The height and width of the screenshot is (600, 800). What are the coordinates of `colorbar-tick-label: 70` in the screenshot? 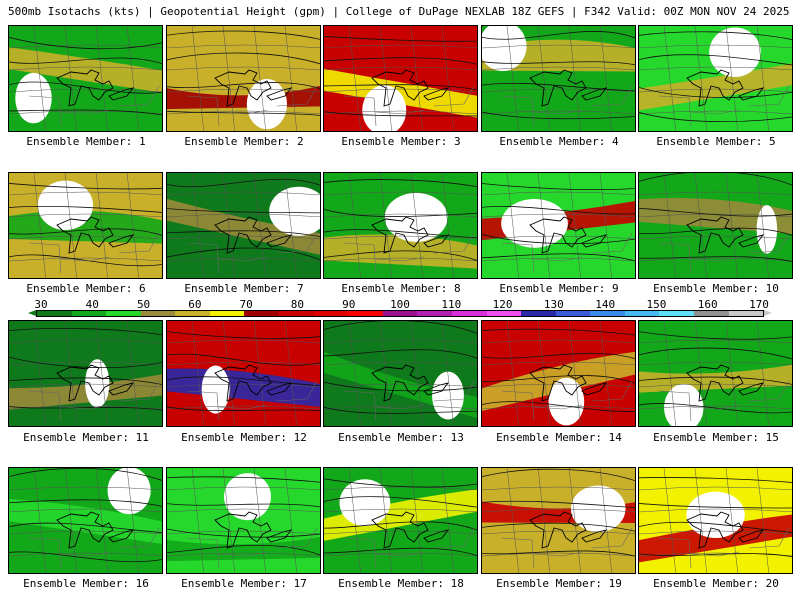 It's located at (246, 304).